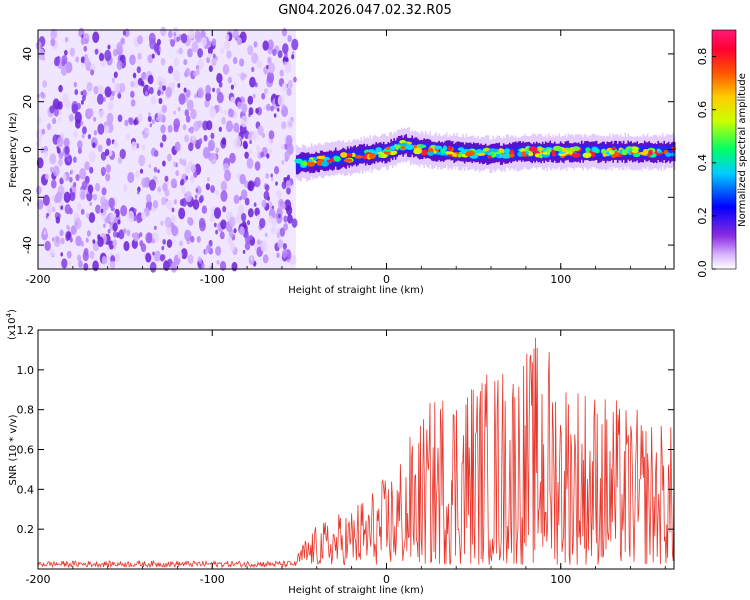 Image resolution: width=750 pixels, height=600 pixels. I want to click on y-tick-label: 1.0, so click(26, 370).